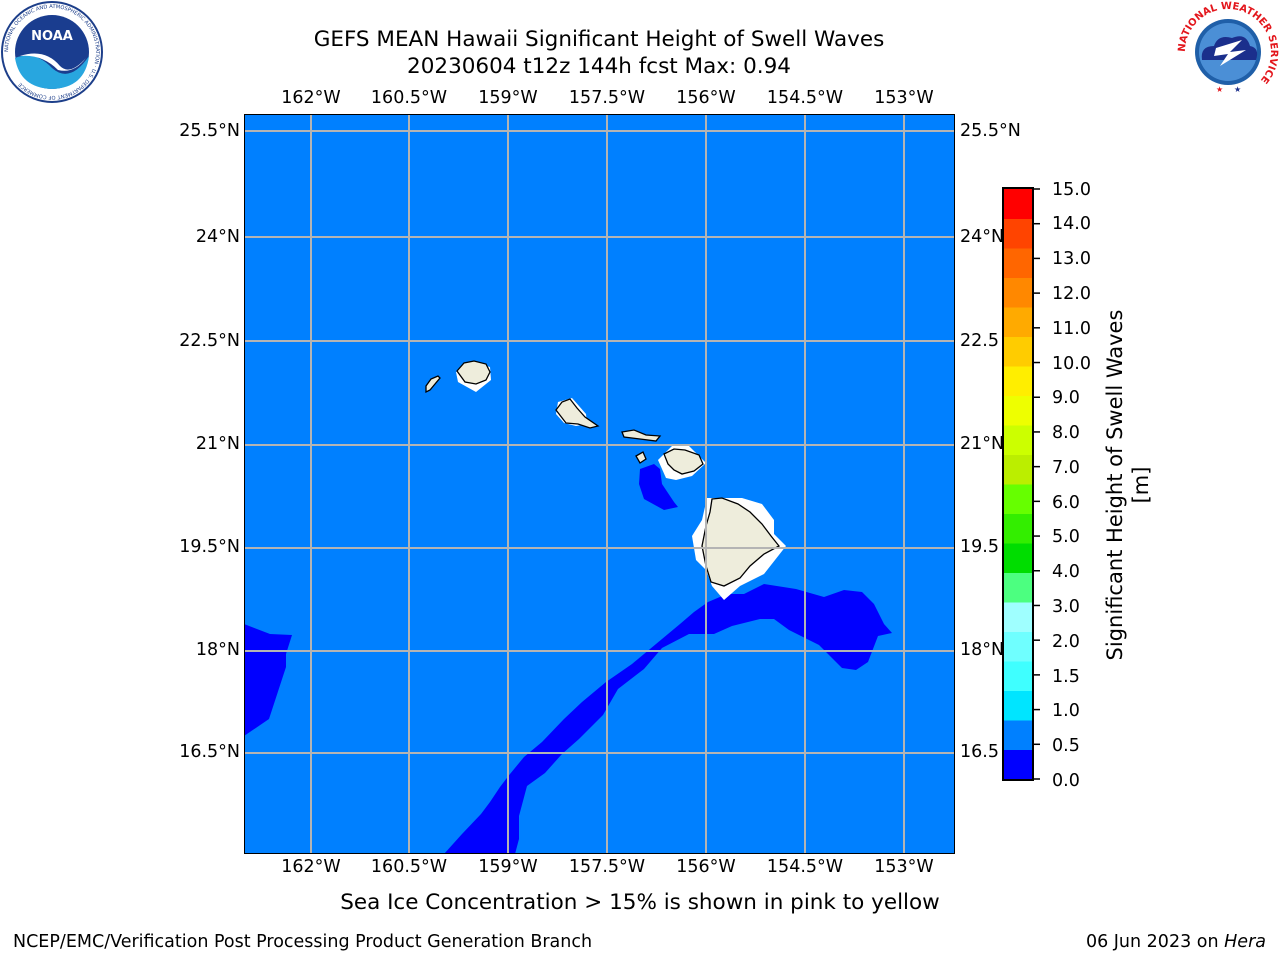 This screenshot has width=1280, height=960. Describe the element at coordinates (1071, 259) in the screenshot. I see `colorbar-tick-label: 13.0` at that location.